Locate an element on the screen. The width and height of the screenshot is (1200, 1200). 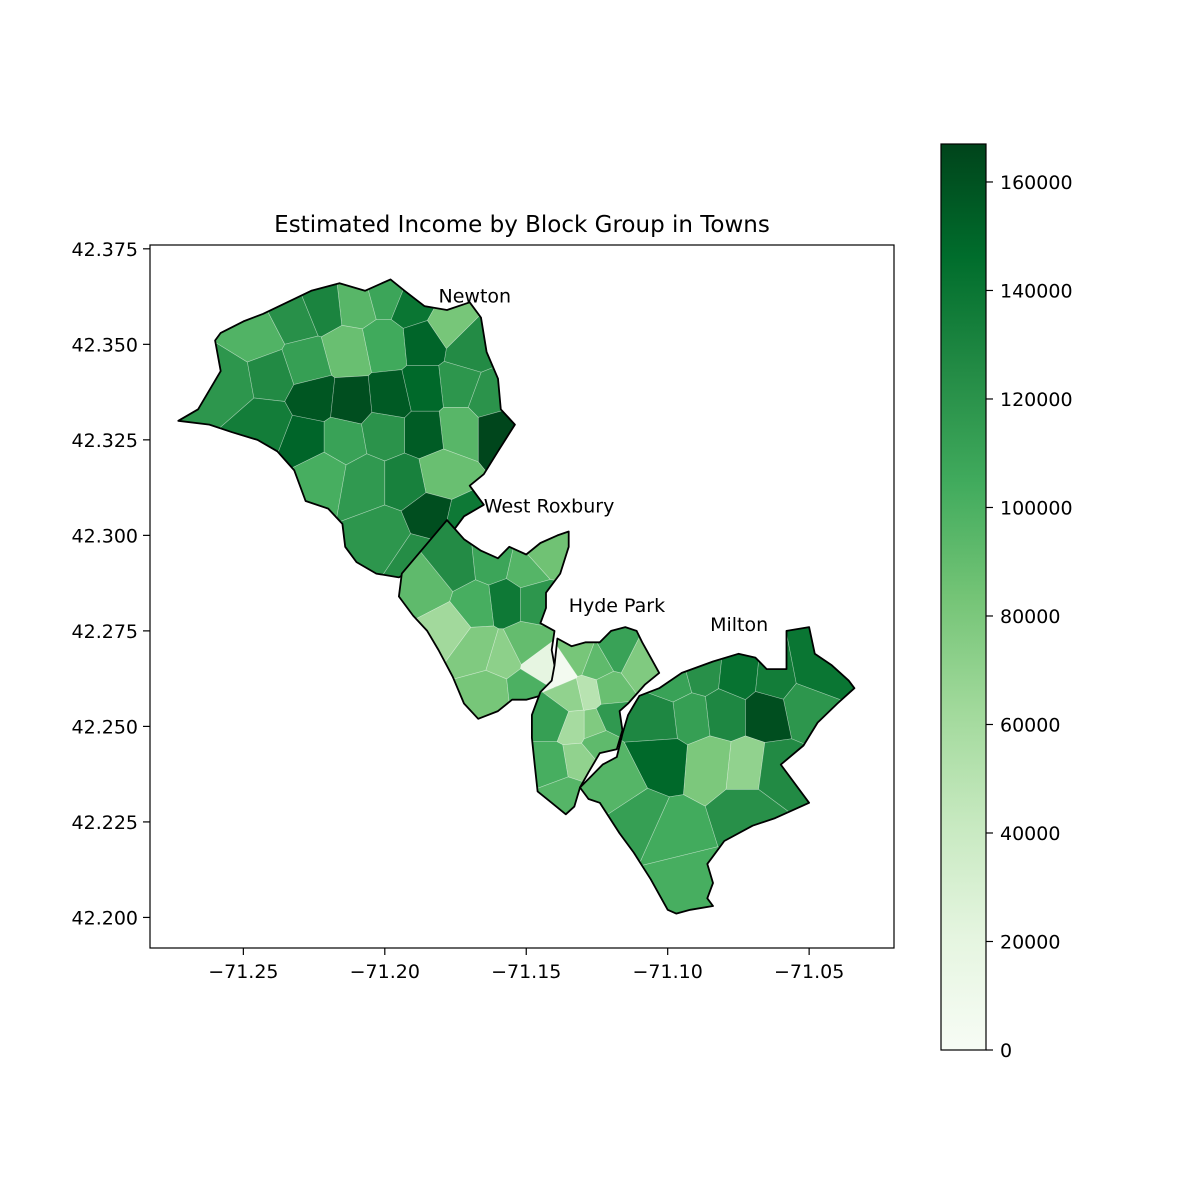
colorbar-tick-label: 60000 is located at coordinates (1030, 725).